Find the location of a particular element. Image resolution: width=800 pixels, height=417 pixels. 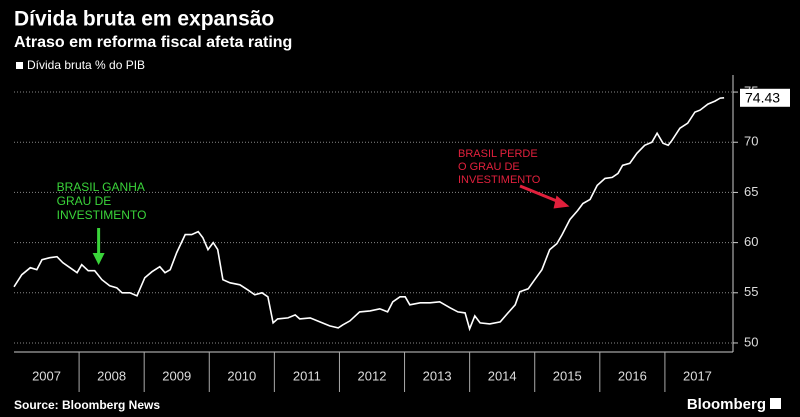

brand-icon is located at coordinates (775, 403).